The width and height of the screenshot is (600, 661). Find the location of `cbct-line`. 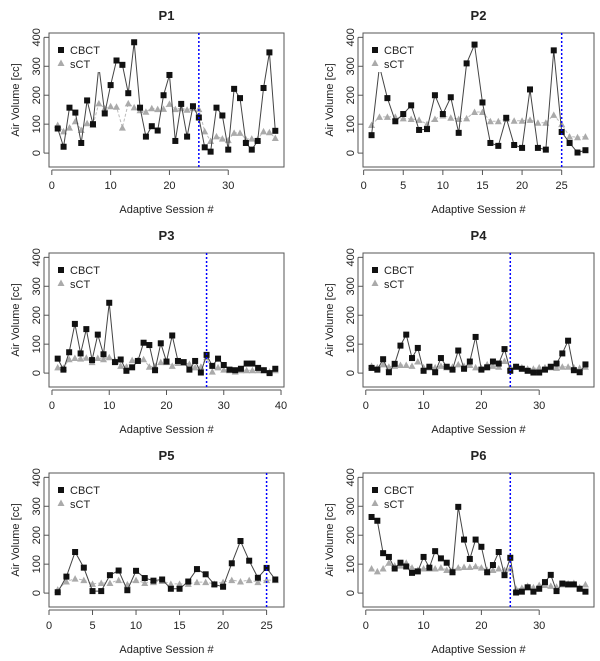

cbct-line is located at coordinates (166, 566).